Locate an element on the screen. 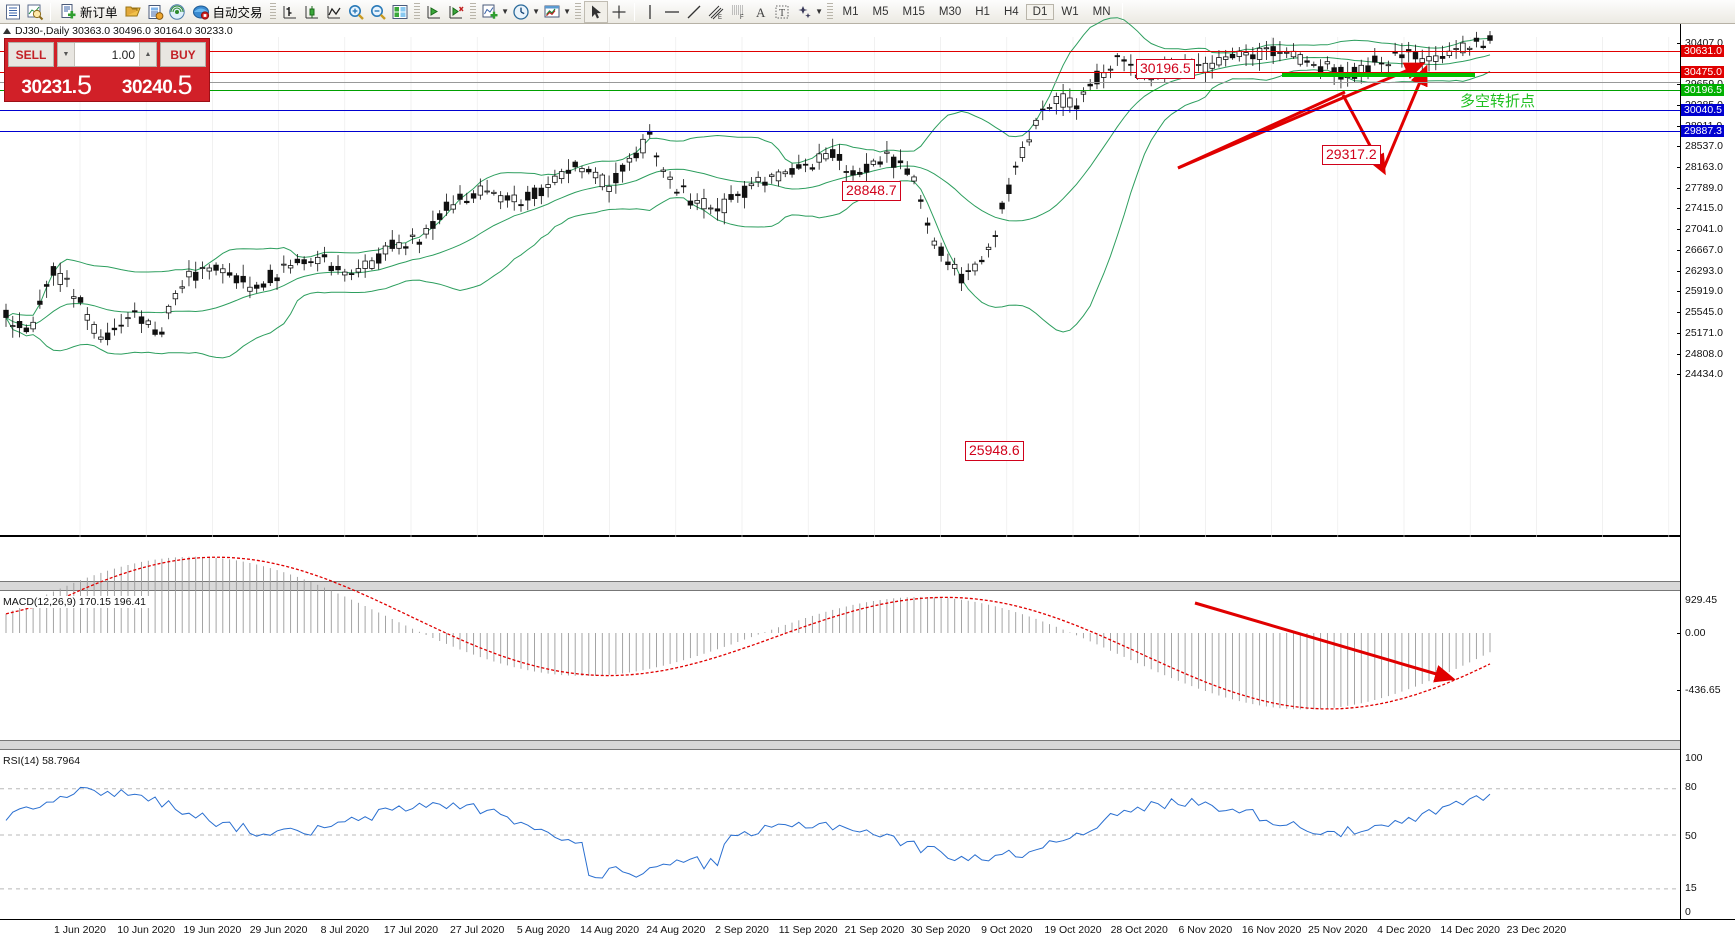  zoom-in-icon is located at coordinates (356, 12).